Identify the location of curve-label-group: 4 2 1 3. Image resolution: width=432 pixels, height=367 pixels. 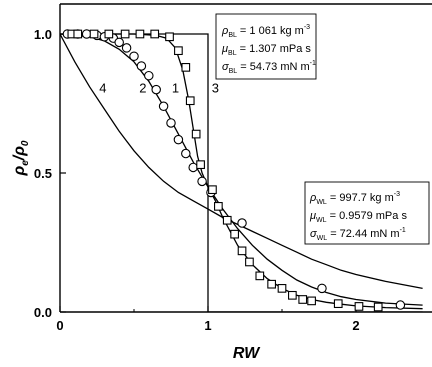
(159, 87).